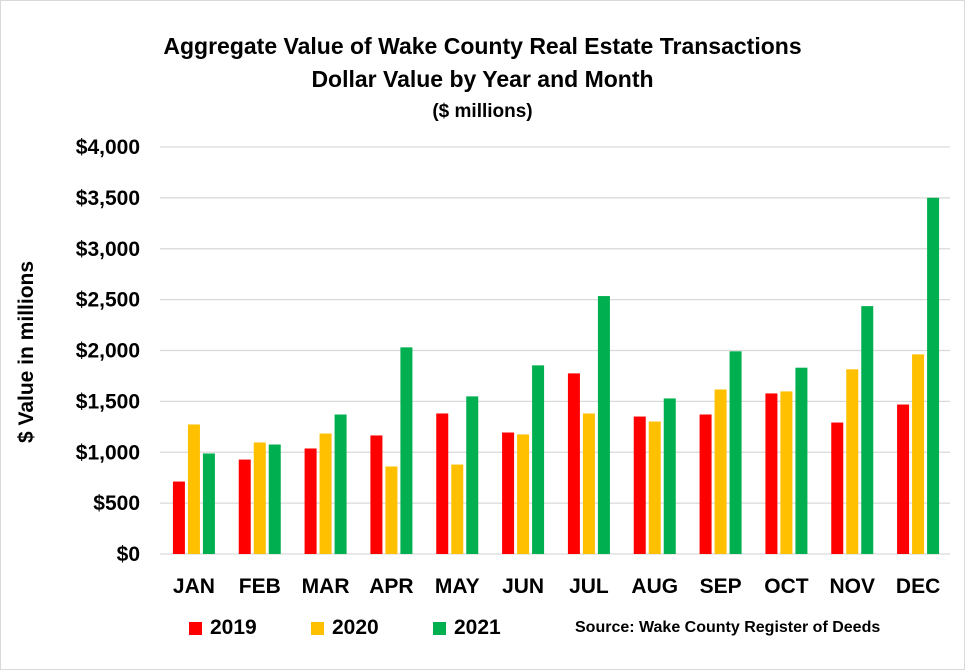 Image resolution: width=965 pixels, height=670 pixels. Describe the element at coordinates (355, 627) in the screenshot. I see `legend-label-2020: 2020` at that location.